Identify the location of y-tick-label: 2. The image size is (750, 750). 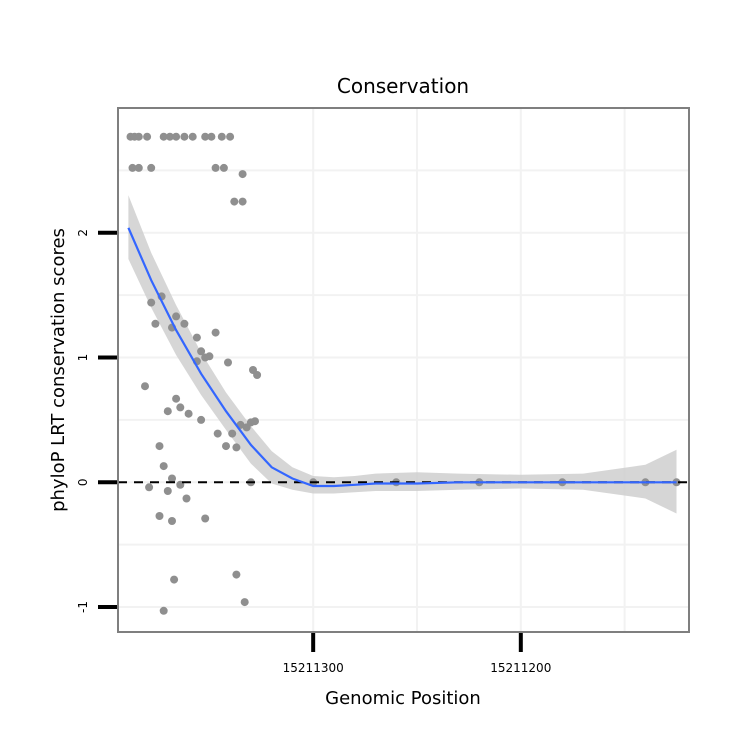
(83, 233).